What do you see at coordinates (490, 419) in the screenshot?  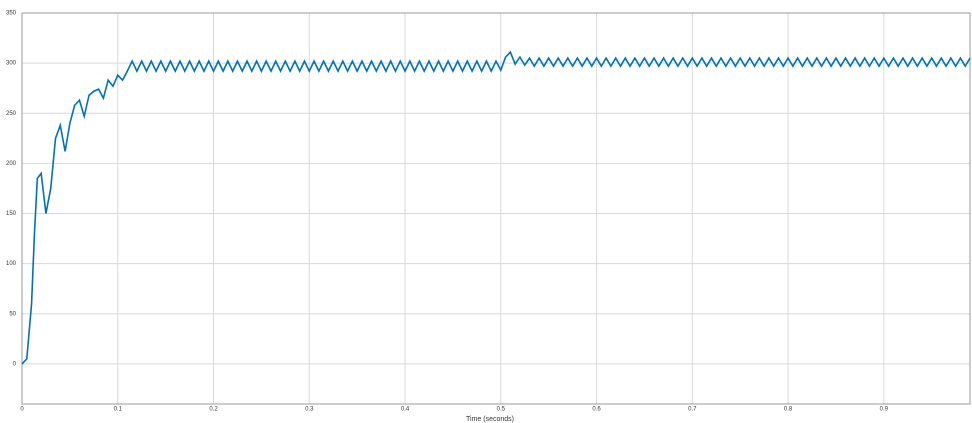 I see `x-axis-label: Time (seconds)` at bounding box center [490, 419].